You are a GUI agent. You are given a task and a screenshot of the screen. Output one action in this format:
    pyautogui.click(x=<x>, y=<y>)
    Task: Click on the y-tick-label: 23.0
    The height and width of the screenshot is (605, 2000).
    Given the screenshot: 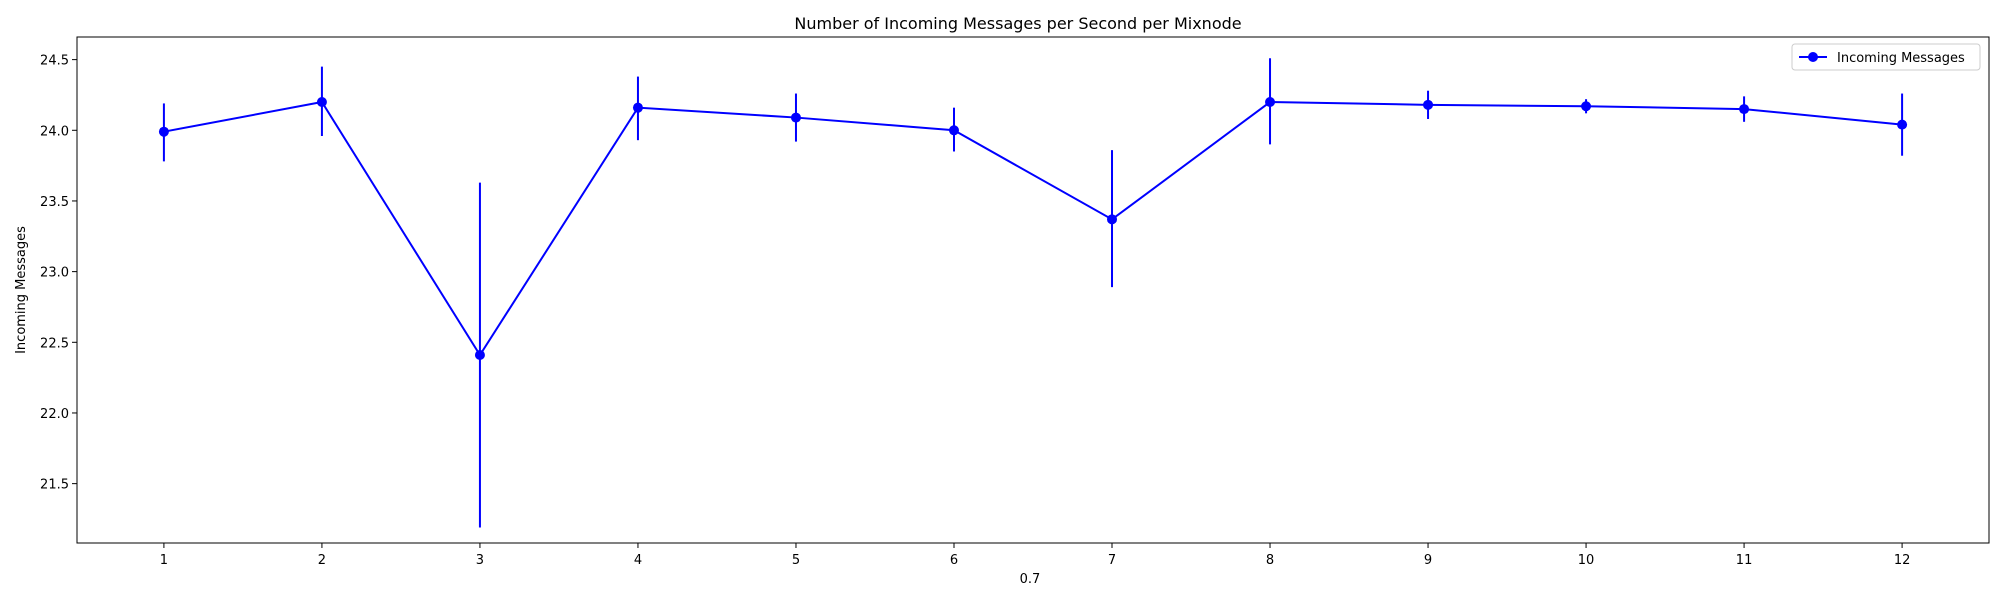 What is the action you would take?
    pyautogui.click(x=54, y=273)
    